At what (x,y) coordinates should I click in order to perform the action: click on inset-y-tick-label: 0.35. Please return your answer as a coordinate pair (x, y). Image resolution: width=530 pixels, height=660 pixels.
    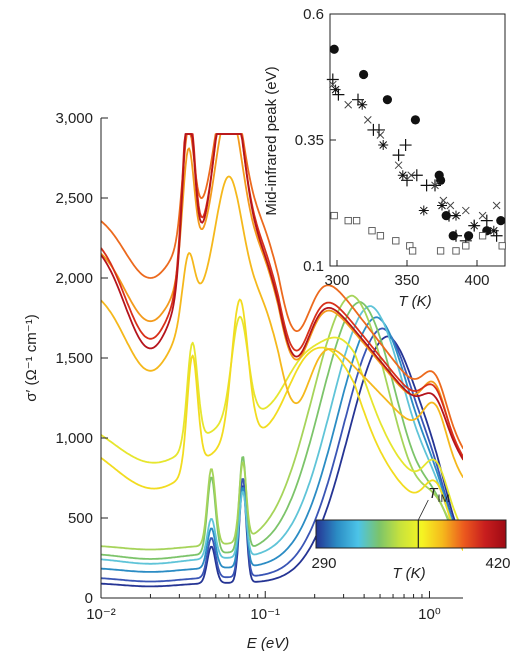
    Looking at the image, I should click on (309, 140).